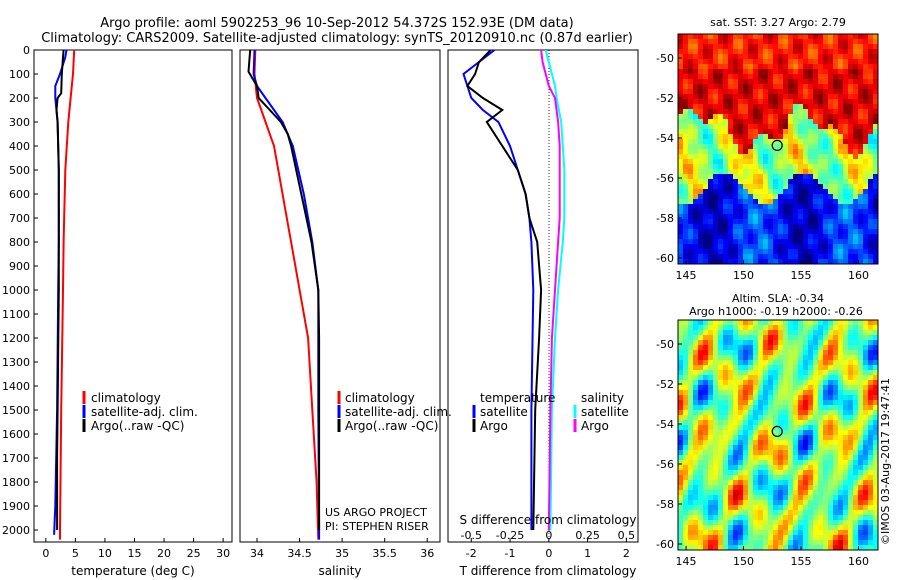 This screenshot has width=900, height=580. Describe the element at coordinates (665, 504) in the screenshot. I see `latitude-tick-label: -58` at that location.